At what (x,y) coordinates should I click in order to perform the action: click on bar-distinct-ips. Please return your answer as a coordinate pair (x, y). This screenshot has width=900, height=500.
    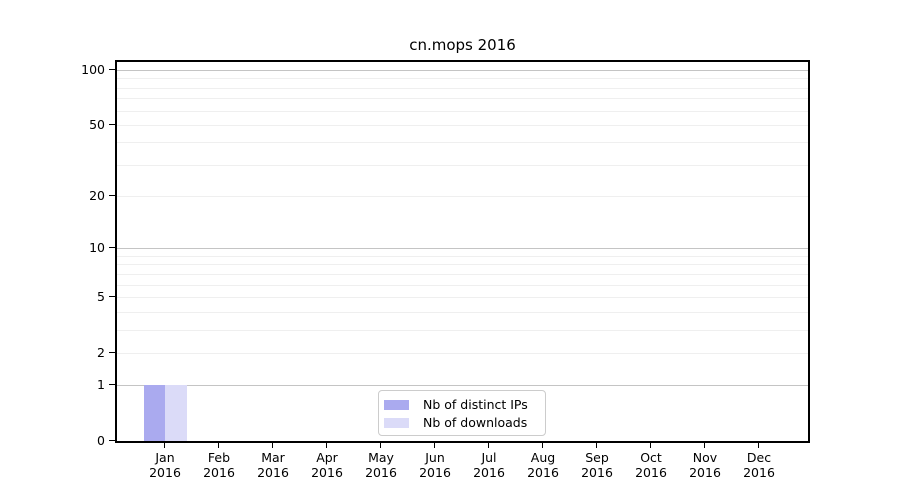
    Looking at the image, I should click on (154, 413).